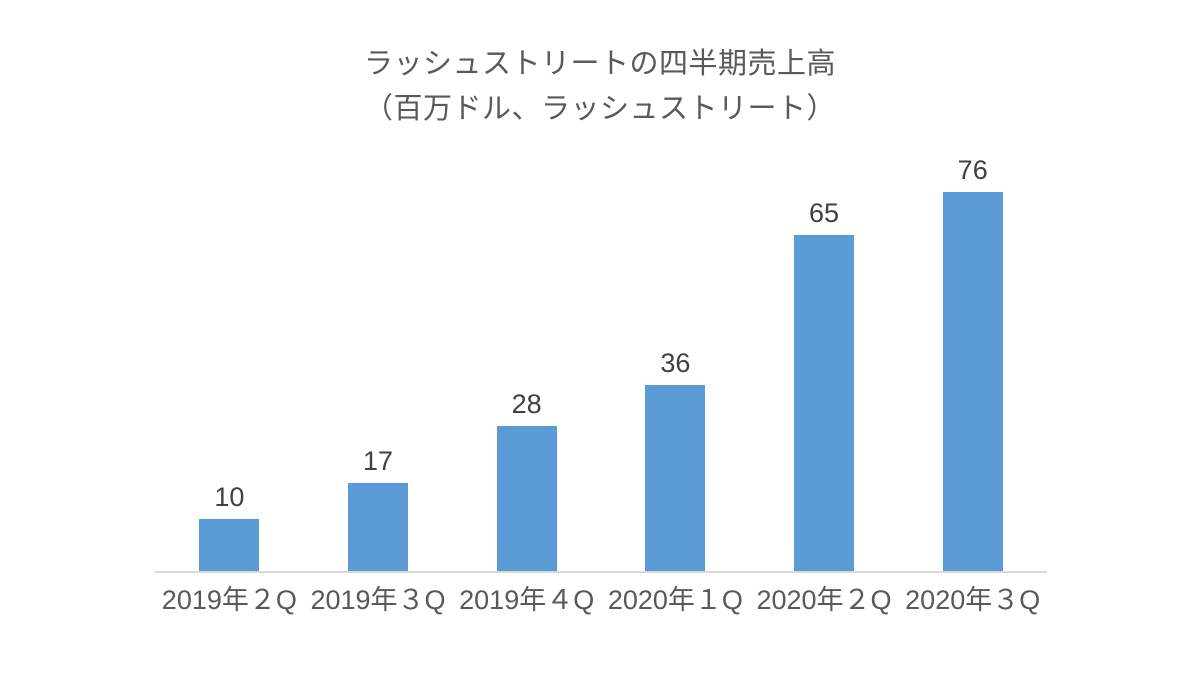 The height and width of the screenshot is (675, 1200). I want to click on chart-title: ラッシュストリートの四半期売上高 （百万ドル、ラッシュストリート）, so click(600, 87).